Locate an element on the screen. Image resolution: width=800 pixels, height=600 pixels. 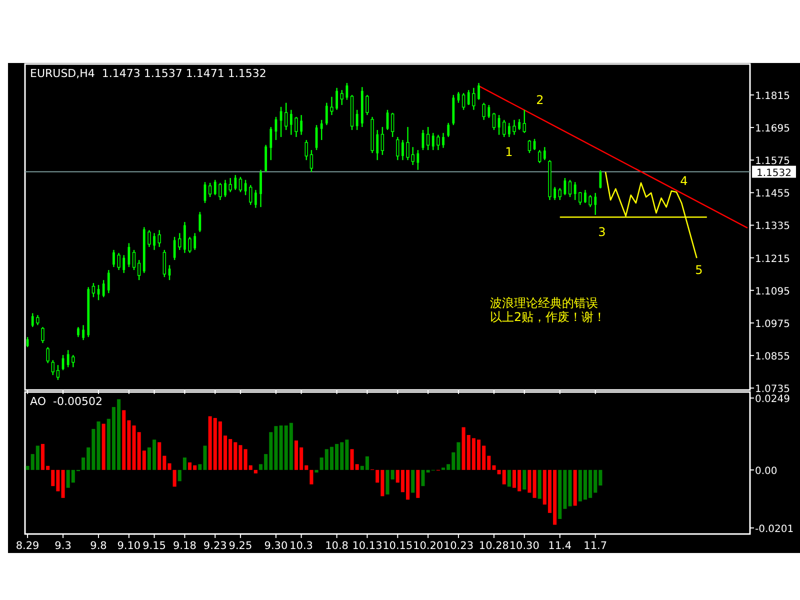
annotation: 1 is located at coordinates (509, 152).